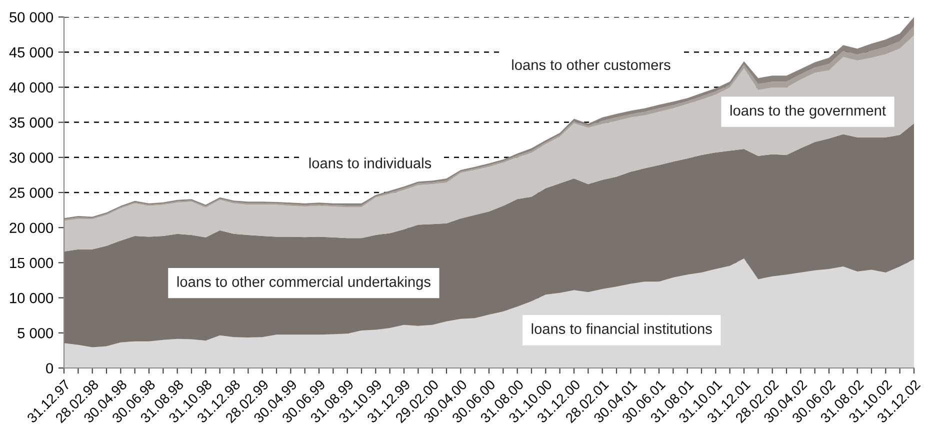 This screenshot has height=432, width=937. I want to click on y-tick-label: 0, so click(50, 368).